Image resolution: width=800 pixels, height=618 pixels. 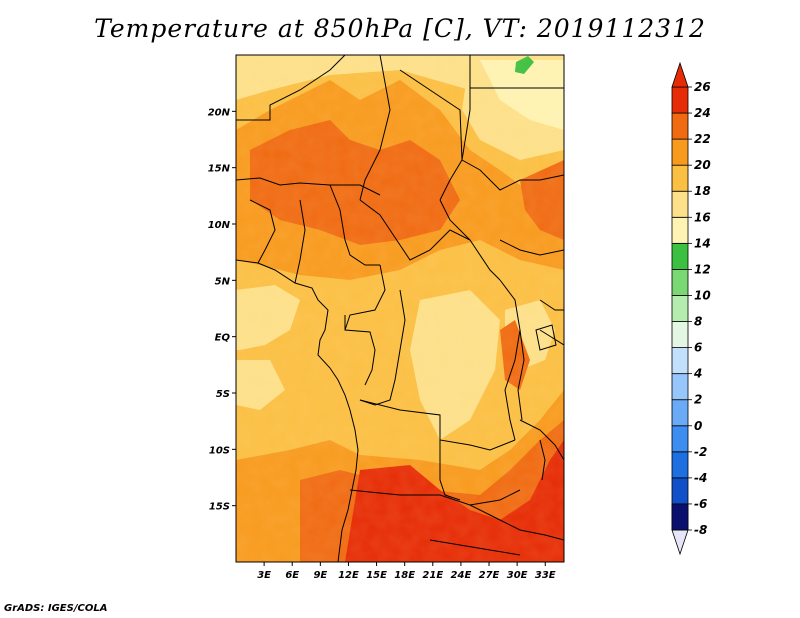 I want to click on colorbar-label-15: 22, so click(x=702, y=139).